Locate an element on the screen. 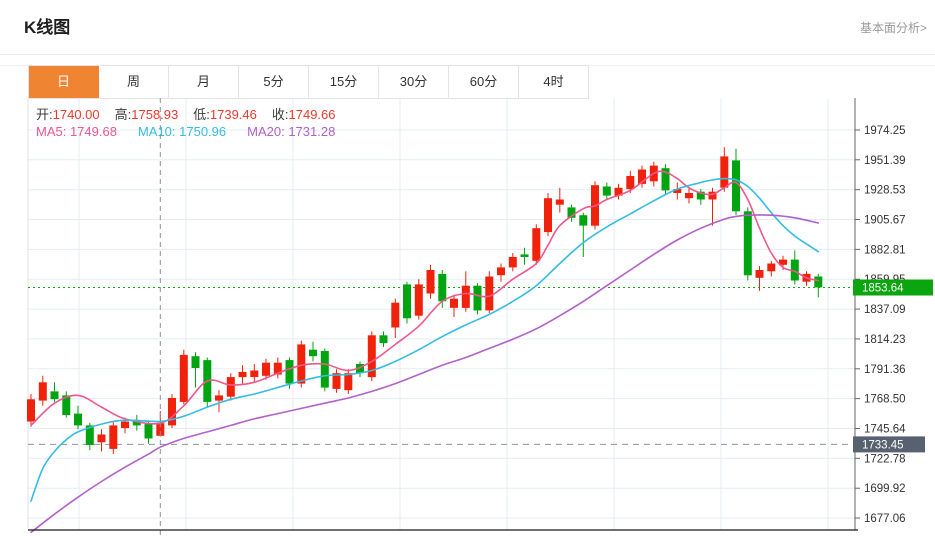 The height and width of the screenshot is (536, 935). svg-text: 1722.78 is located at coordinates (885, 459).